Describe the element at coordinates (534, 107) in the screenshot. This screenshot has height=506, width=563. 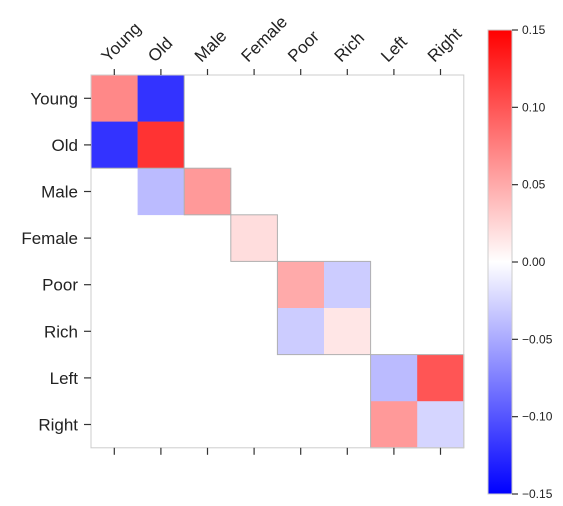
I see `colorbar-tick-label: 0.10` at that location.